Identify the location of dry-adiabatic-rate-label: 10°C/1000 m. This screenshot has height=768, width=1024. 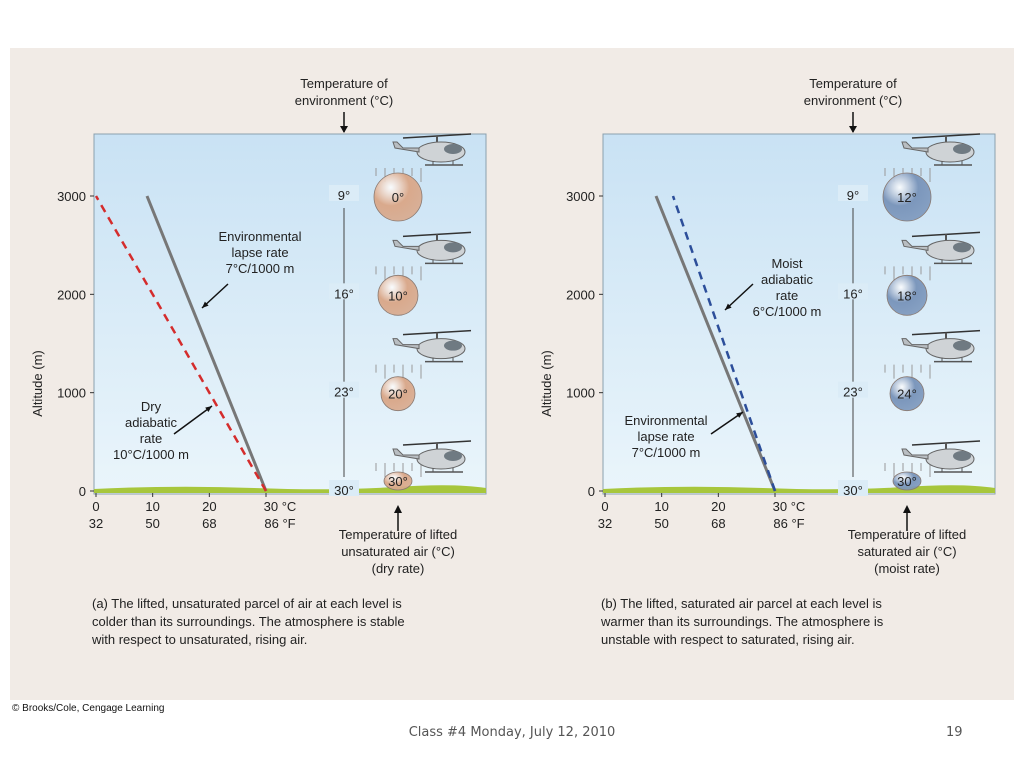
(151, 454).